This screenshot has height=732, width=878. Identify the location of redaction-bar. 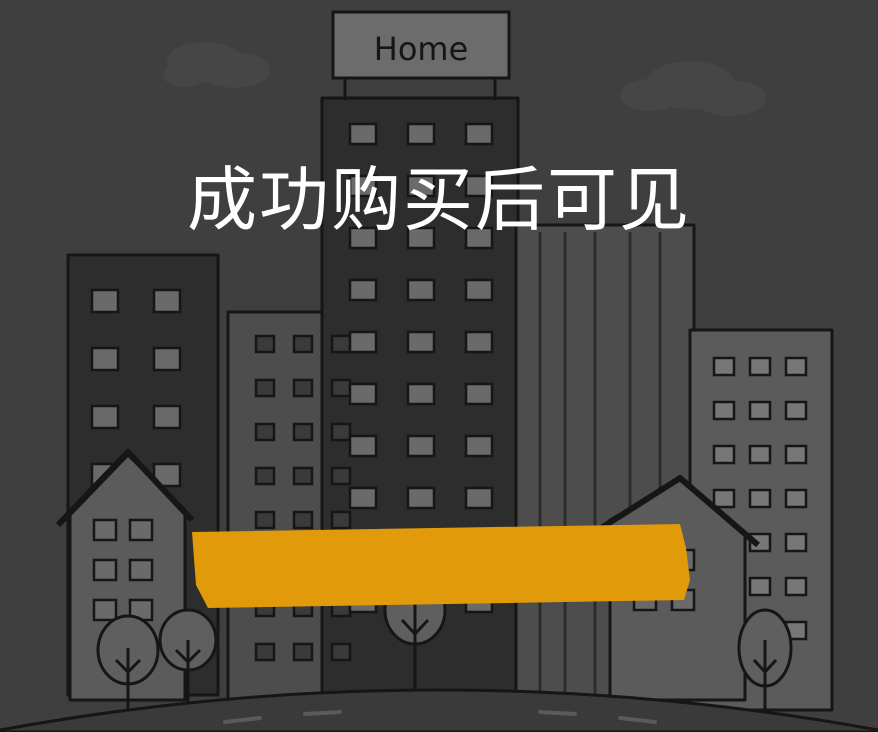
(441, 566).